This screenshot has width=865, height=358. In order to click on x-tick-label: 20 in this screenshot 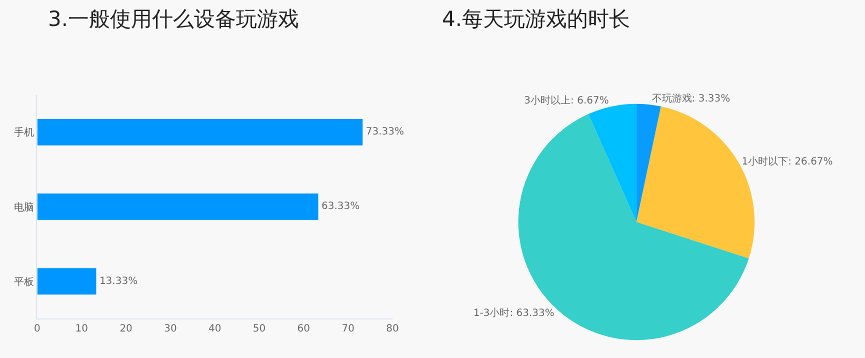, I will do `click(126, 329)`.